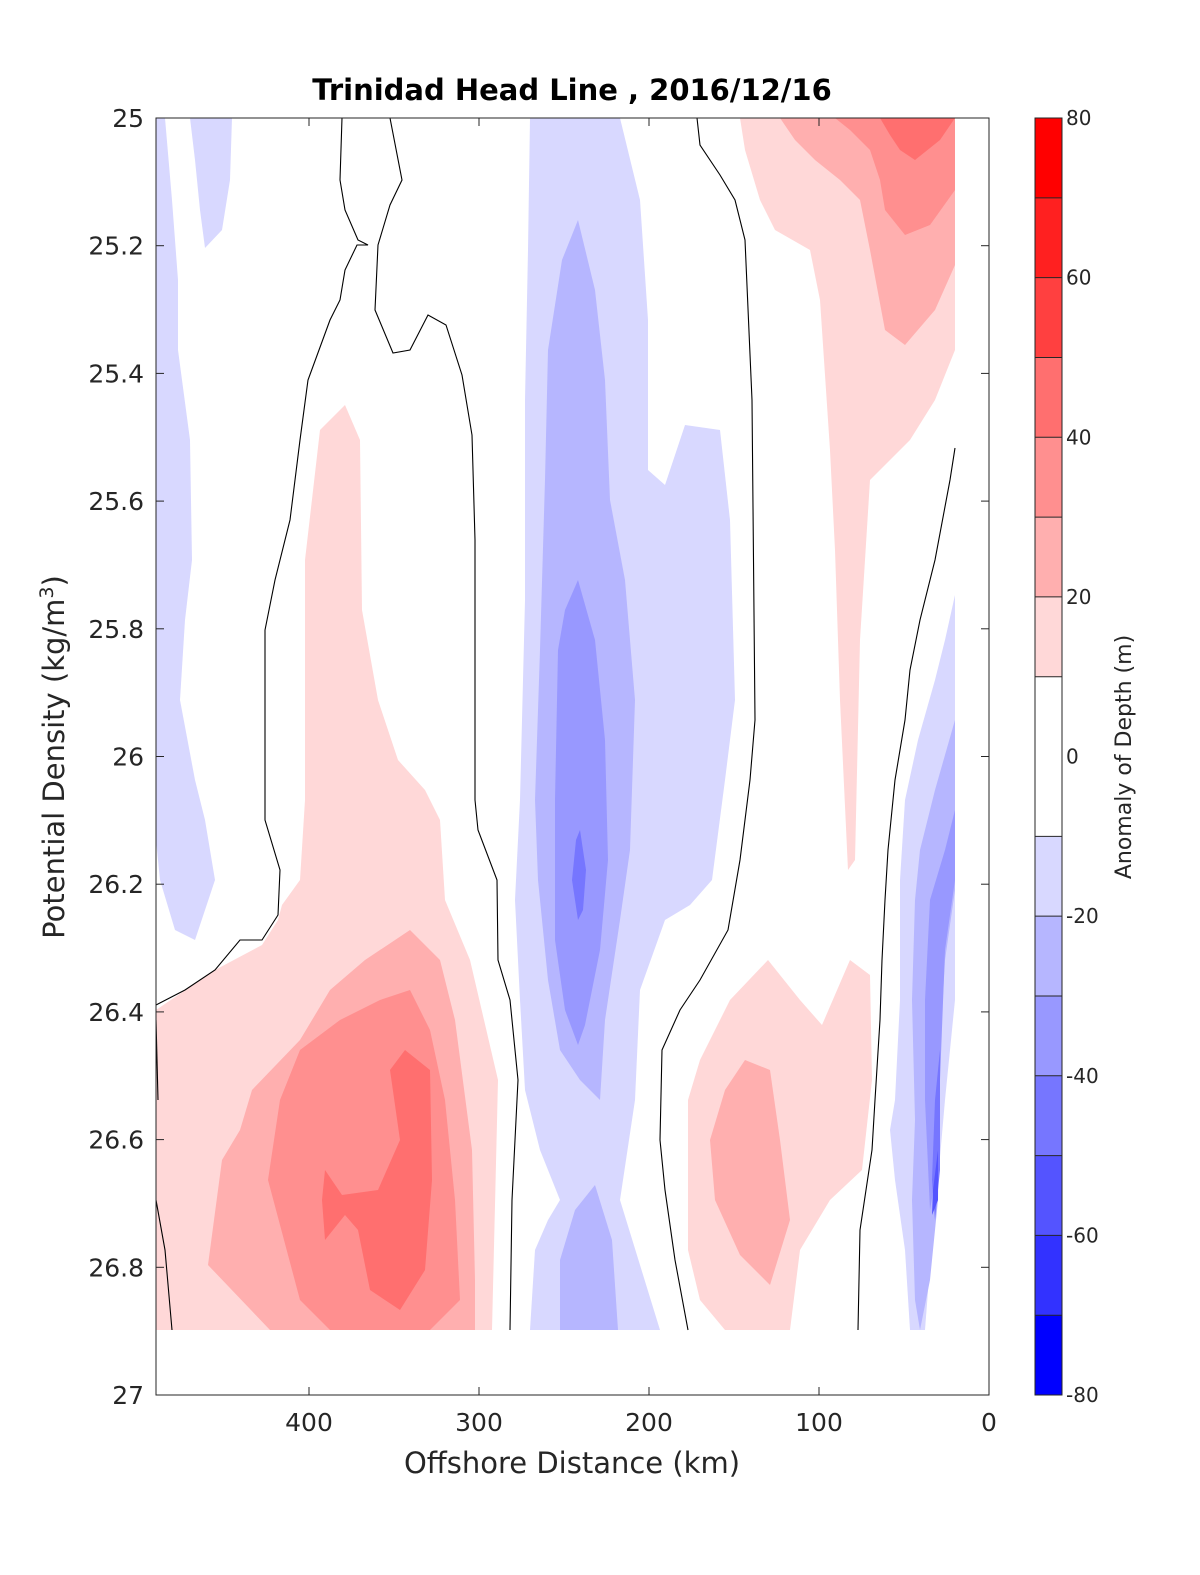 This screenshot has width=1200, height=1575. What do you see at coordinates (47, 592) in the screenshot?
I see `y-axis-label-superscript: 3` at bounding box center [47, 592].